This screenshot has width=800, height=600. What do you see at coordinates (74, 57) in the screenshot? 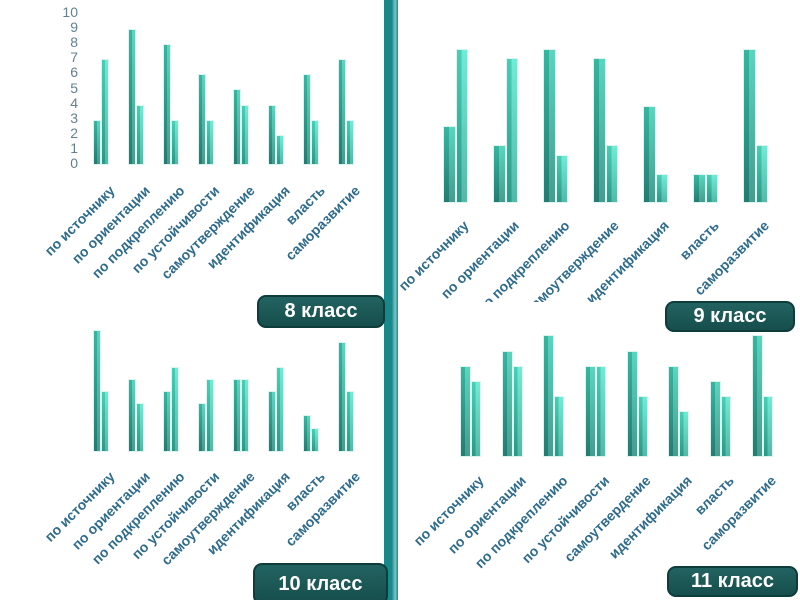
I see `y-axis-tick: 7` at bounding box center [74, 57].